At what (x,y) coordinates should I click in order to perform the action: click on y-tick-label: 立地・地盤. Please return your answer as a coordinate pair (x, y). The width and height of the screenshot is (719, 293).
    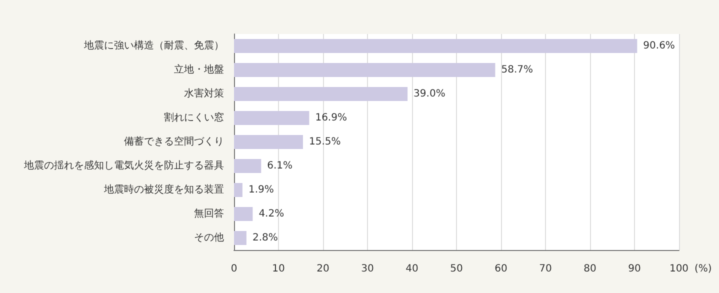
    Looking at the image, I should click on (199, 70).